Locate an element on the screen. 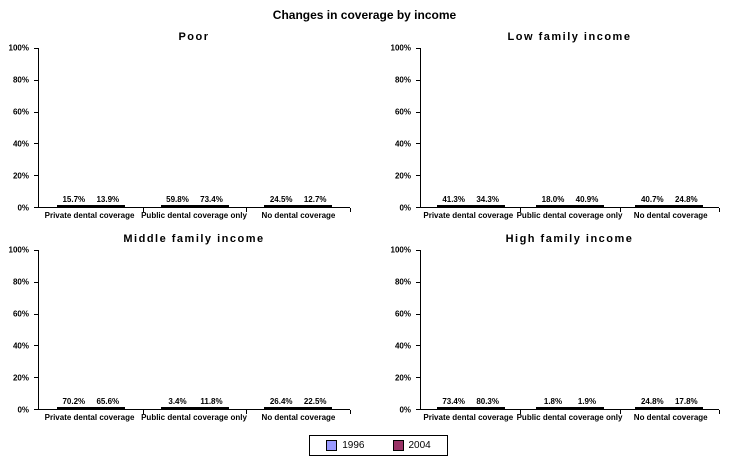 This screenshot has height=466, width=729. category-public-dental-coverage-only: 18.0% 40.9% is located at coordinates (570, 130).